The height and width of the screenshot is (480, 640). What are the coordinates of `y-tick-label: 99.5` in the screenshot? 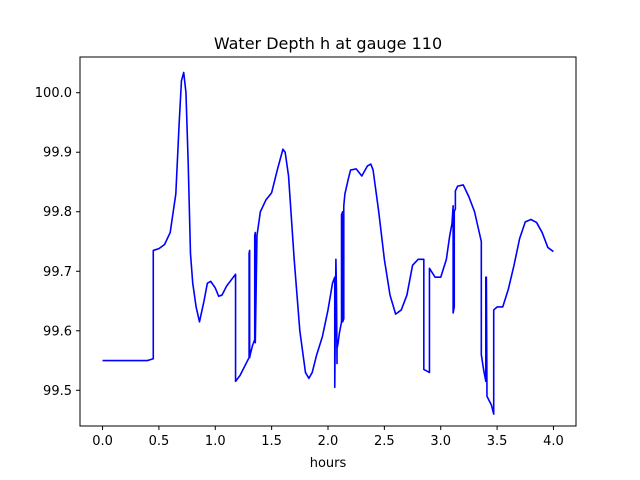 It's located at (57, 391).